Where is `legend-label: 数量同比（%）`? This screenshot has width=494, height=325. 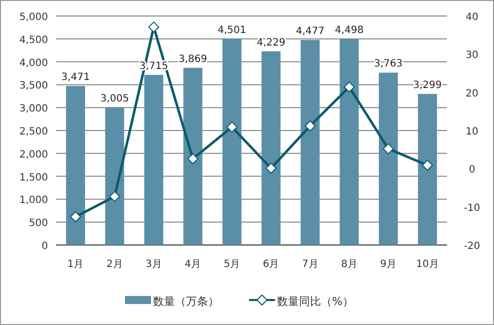 legend-label: 数量同比（%） is located at coordinates (315, 301).